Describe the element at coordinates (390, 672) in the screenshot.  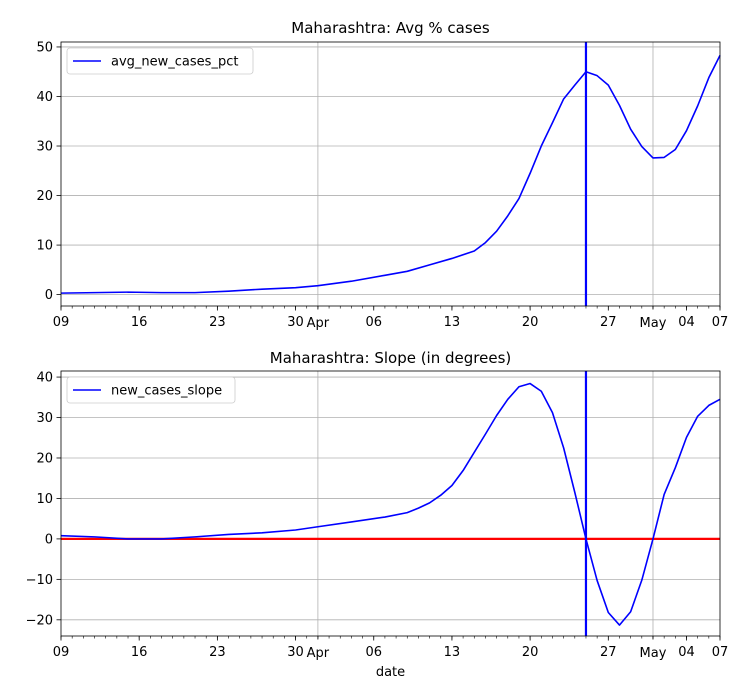
I see `x-axis-label: date` at that location.